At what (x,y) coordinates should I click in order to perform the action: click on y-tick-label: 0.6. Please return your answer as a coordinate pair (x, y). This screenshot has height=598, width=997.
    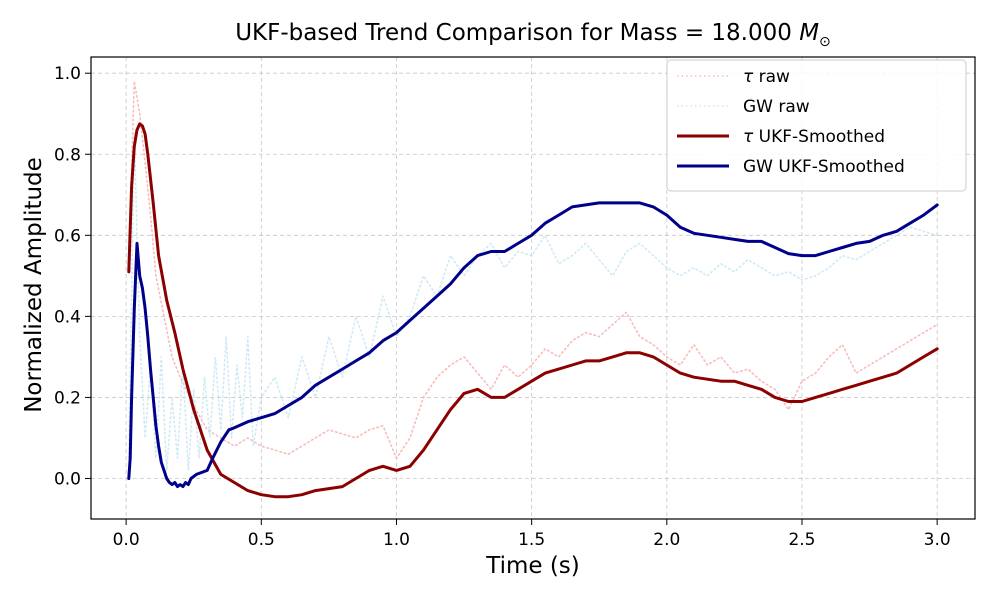
    Looking at the image, I should click on (67, 236).